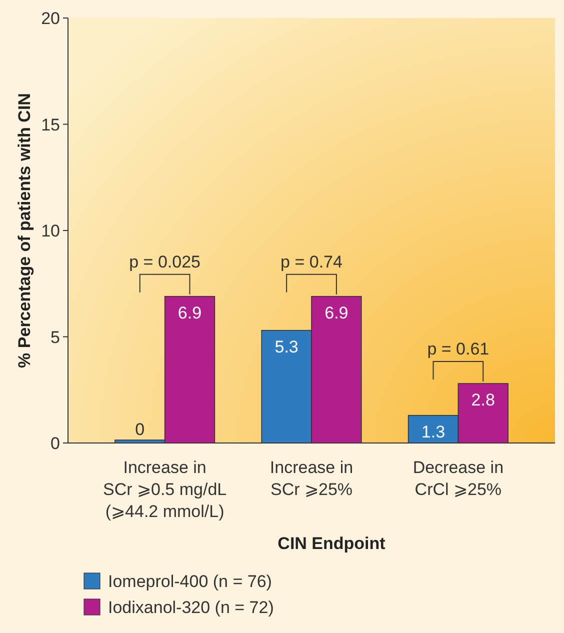 The height and width of the screenshot is (633, 564). What do you see at coordinates (458, 478) in the screenshot?
I see `x-tick-label: Decrease in CrCl ⩾25%` at bounding box center [458, 478].